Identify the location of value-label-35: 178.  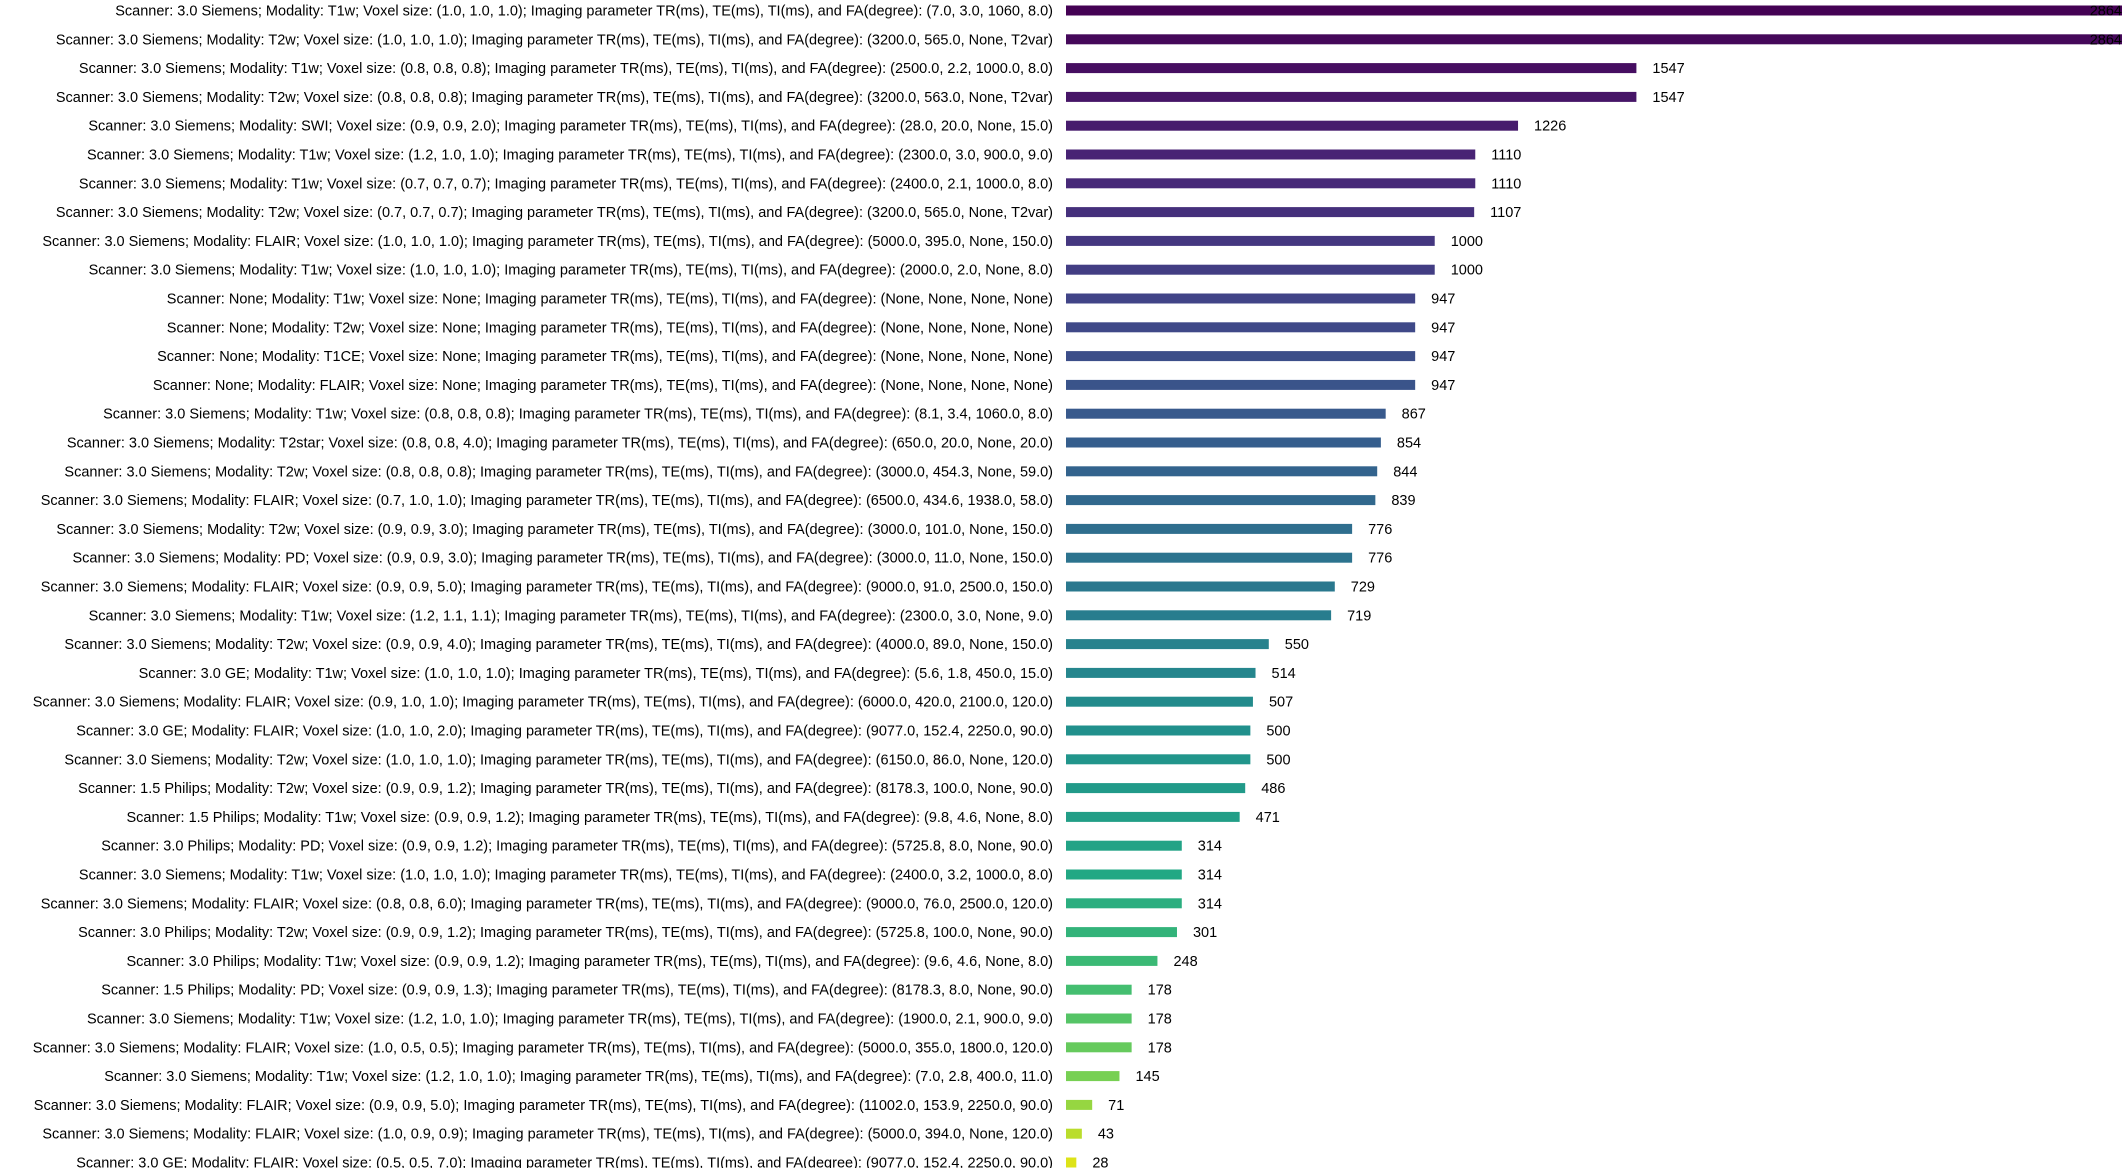
(1160, 1020).